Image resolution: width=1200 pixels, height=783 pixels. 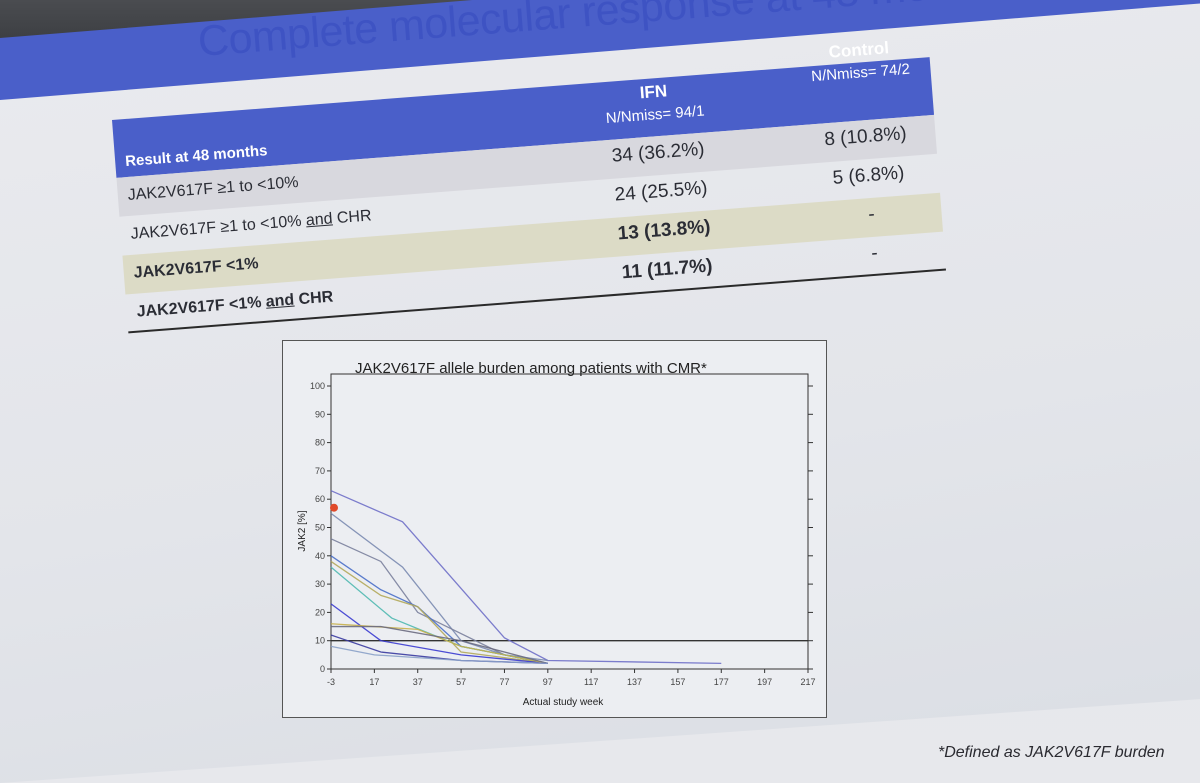 What do you see at coordinates (196, 268) in the screenshot?
I see `row-label: JAK2V617F <1%` at bounding box center [196, 268].